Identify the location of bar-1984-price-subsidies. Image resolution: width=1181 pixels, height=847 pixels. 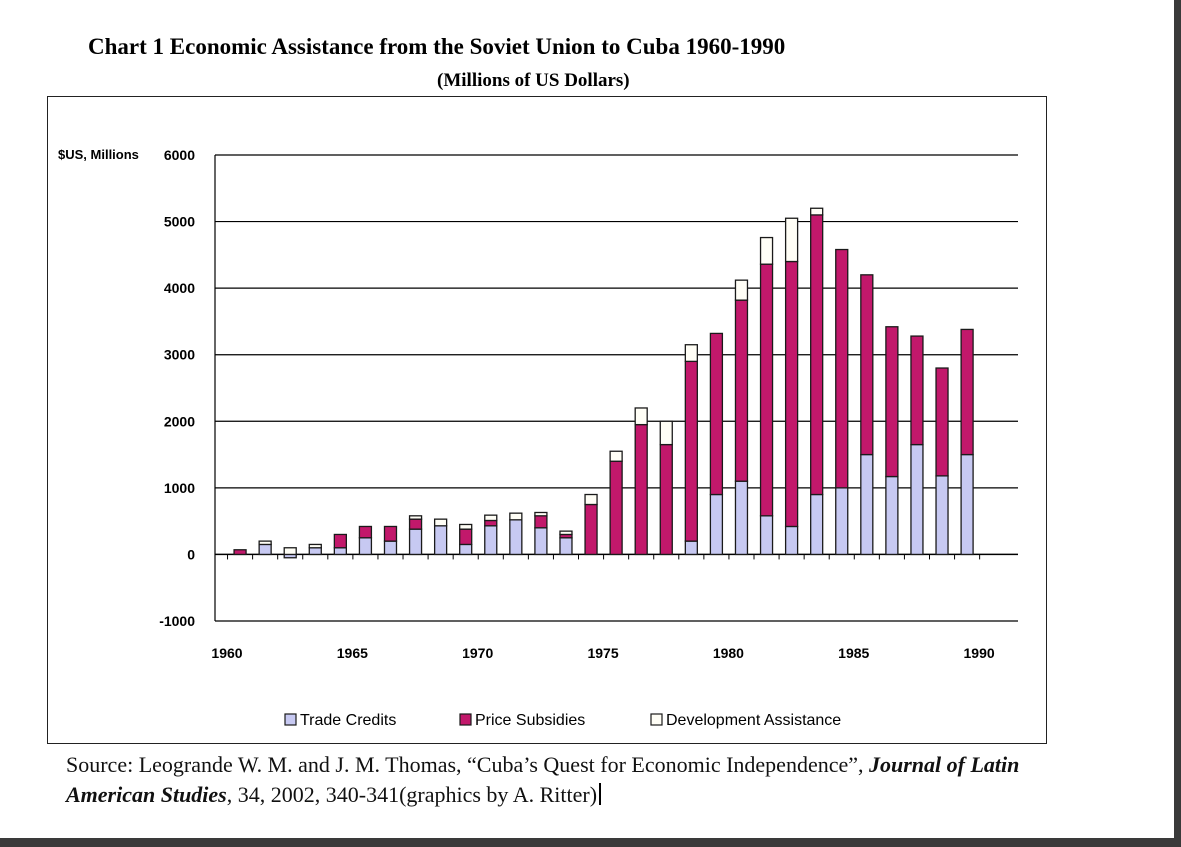
(817, 355).